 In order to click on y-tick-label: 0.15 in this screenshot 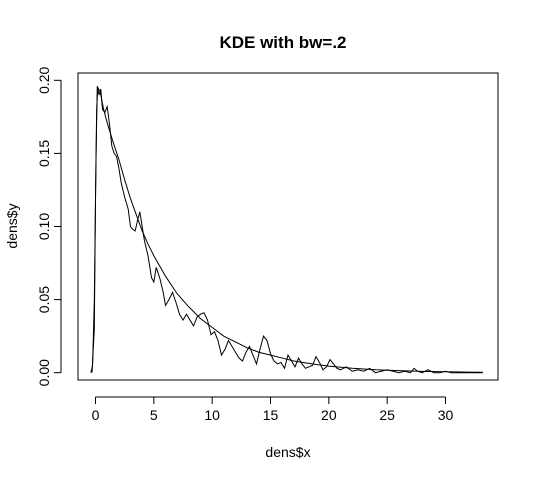, I will do `click(44, 153)`.